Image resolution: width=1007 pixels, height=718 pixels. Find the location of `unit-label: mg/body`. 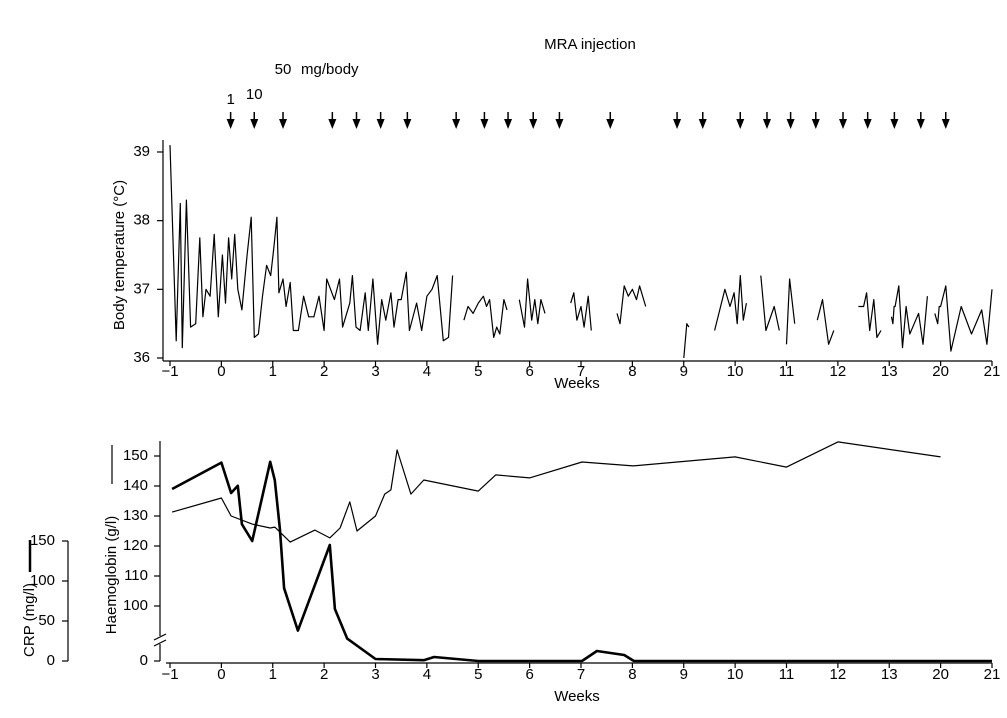

unit-label: mg/body is located at coordinates (330, 69).